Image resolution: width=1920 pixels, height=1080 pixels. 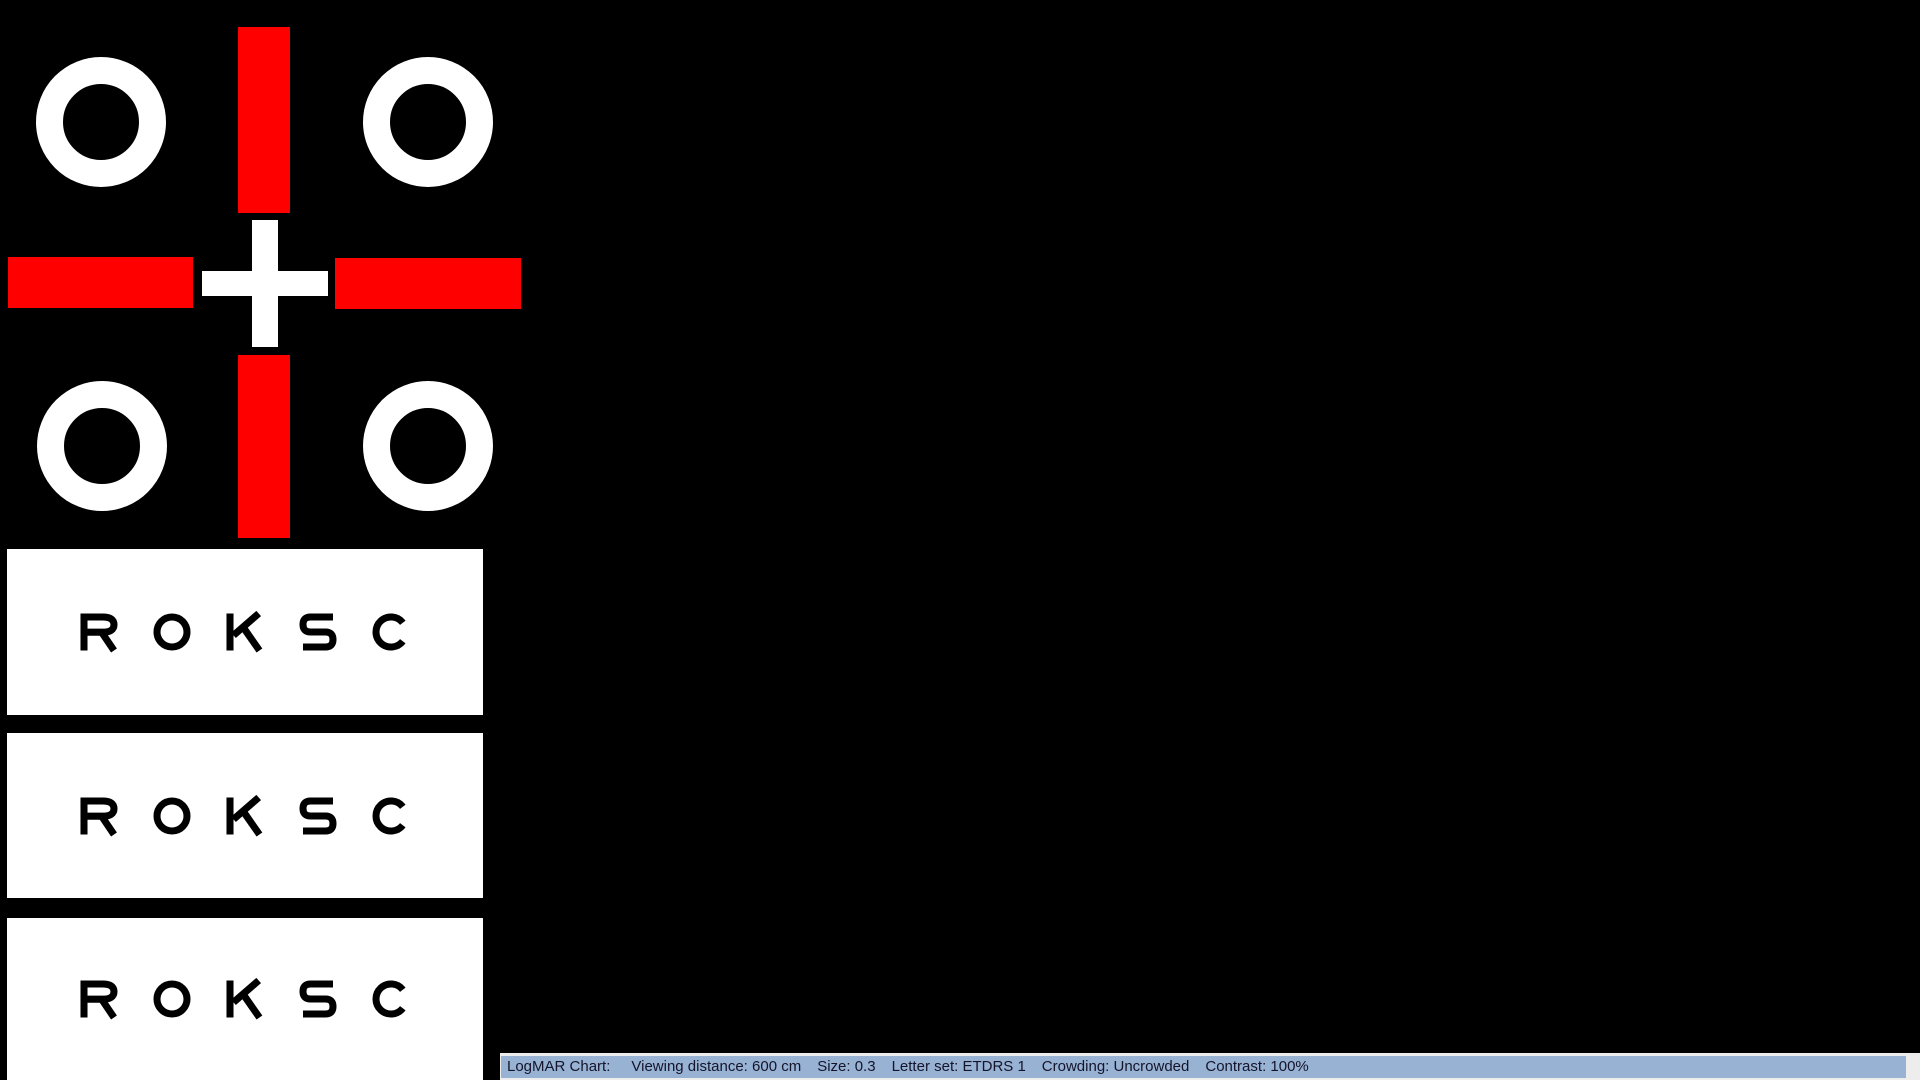 I want to click on fixation-ring-bottom-right-icon, so click(x=428, y=446).